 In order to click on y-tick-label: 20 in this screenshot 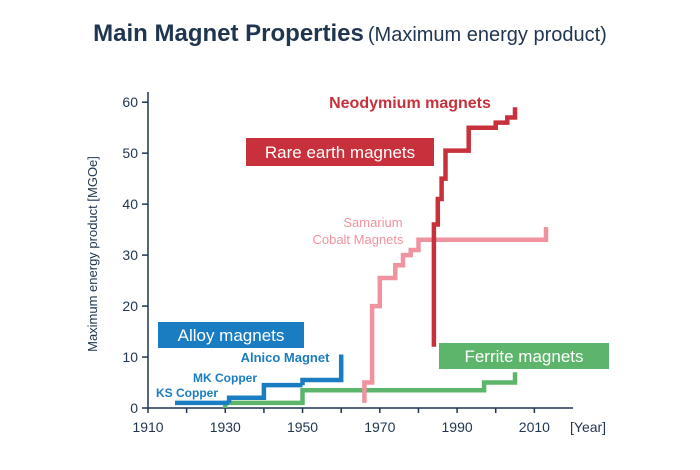, I will do `click(130, 306)`.